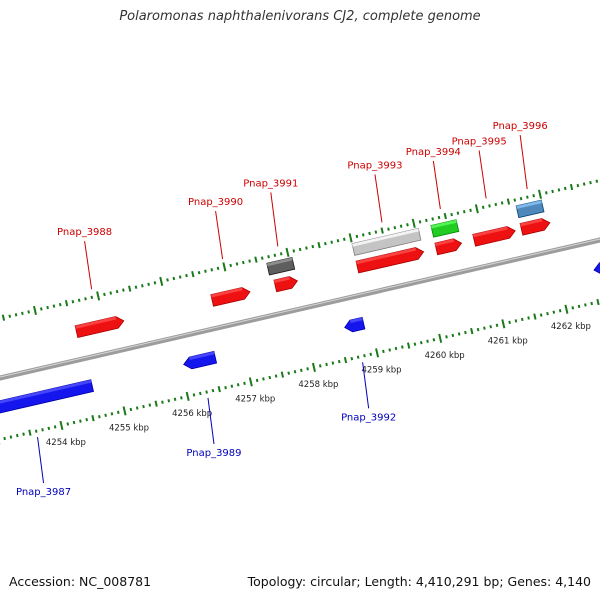 Image resolution: width=600 pixels, height=600 pixels. I want to click on feature-arrow-steel, so click(530, 209).